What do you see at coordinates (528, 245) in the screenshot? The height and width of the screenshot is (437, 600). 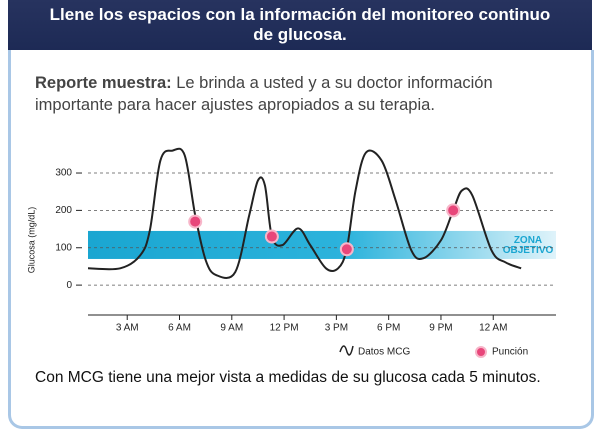 I see `target-label: ZONA OBJETIVO` at bounding box center [528, 245].